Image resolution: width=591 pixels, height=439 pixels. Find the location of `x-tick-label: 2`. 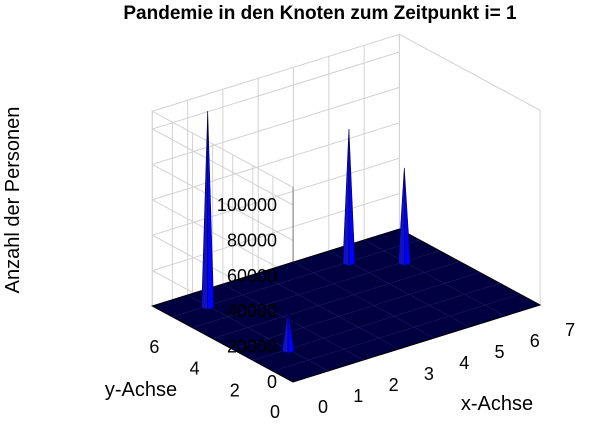

x-tick-label: 2 is located at coordinates (394, 385).